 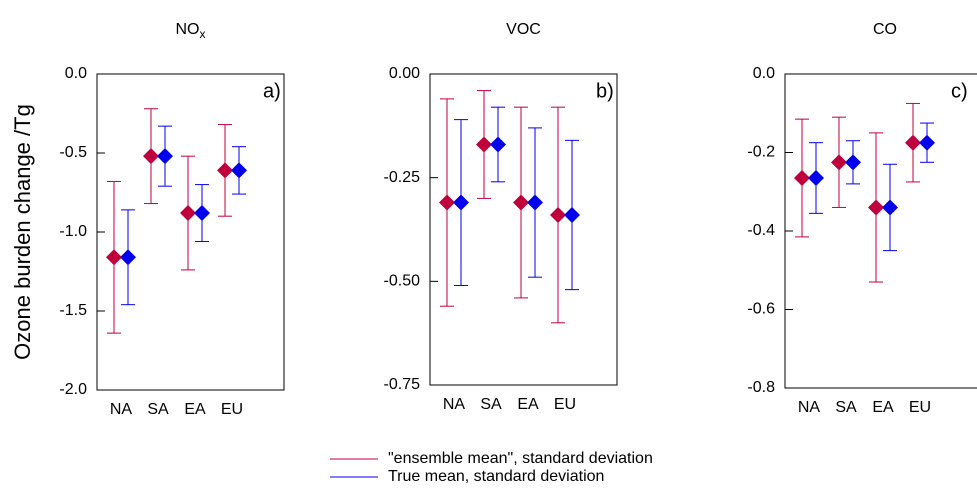 What do you see at coordinates (520, 458) in the screenshot?
I see `legend-label: "ensemble mean", standard deviation` at bounding box center [520, 458].